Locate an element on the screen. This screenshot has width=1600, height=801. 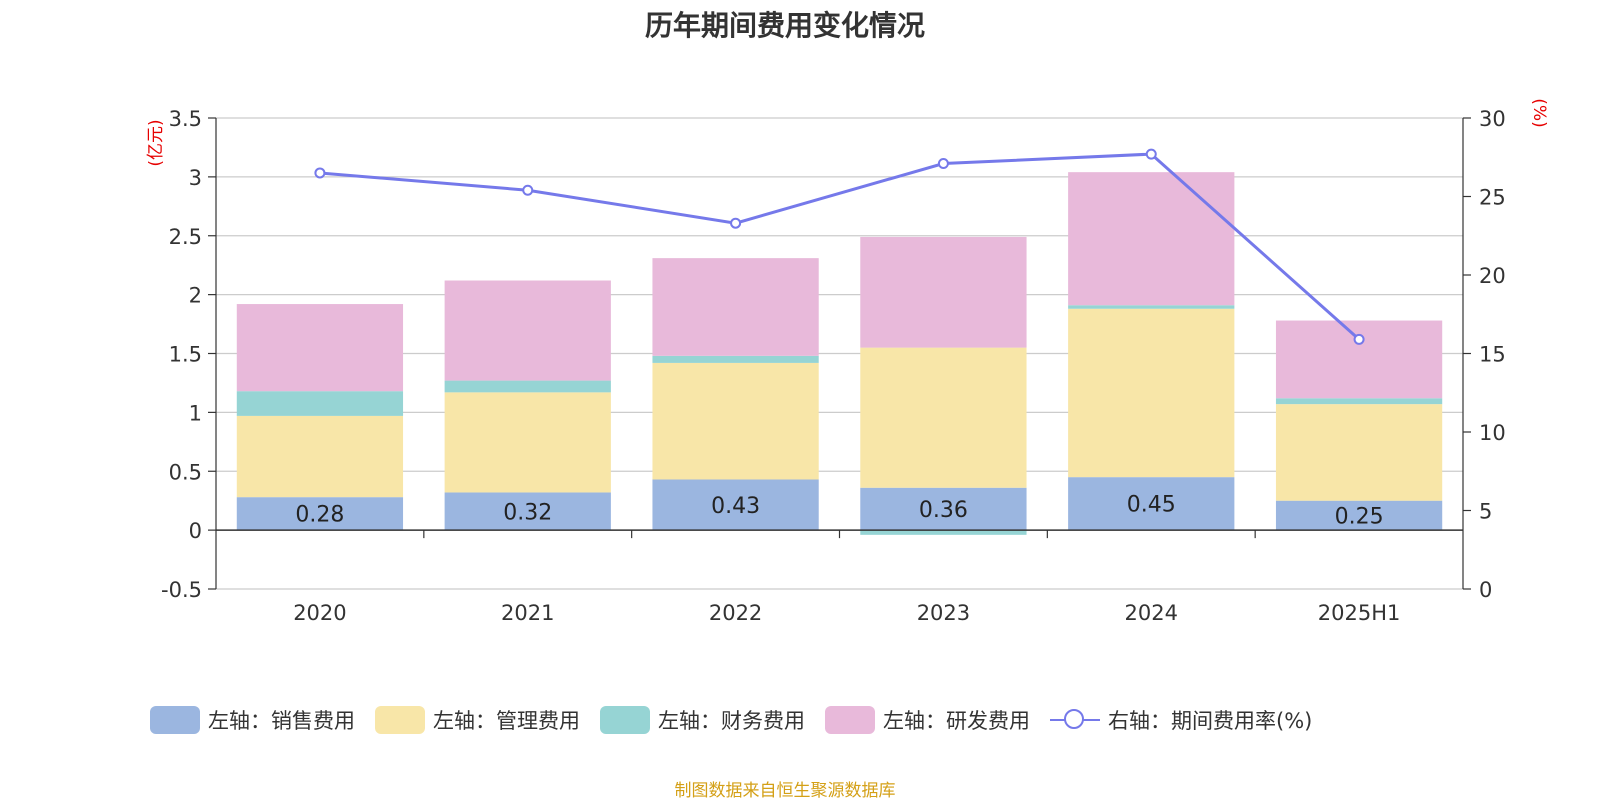
y-left-unit: (亿元) is located at coordinates (156, 142).